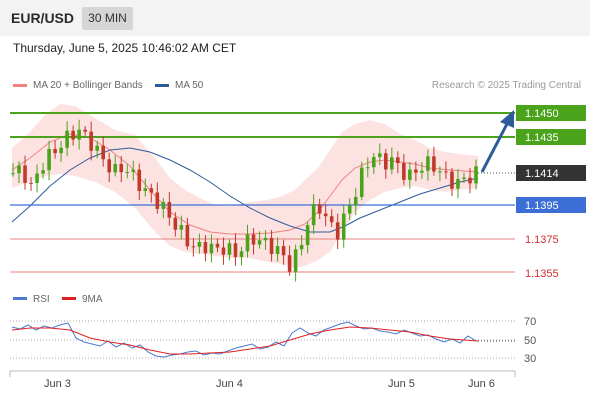 This screenshot has height=400, width=590. What do you see at coordinates (125, 48) in the screenshot?
I see `datetime-label: Thursday, June 5, 2025 10:46:02 AM CET` at bounding box center [125, 48].